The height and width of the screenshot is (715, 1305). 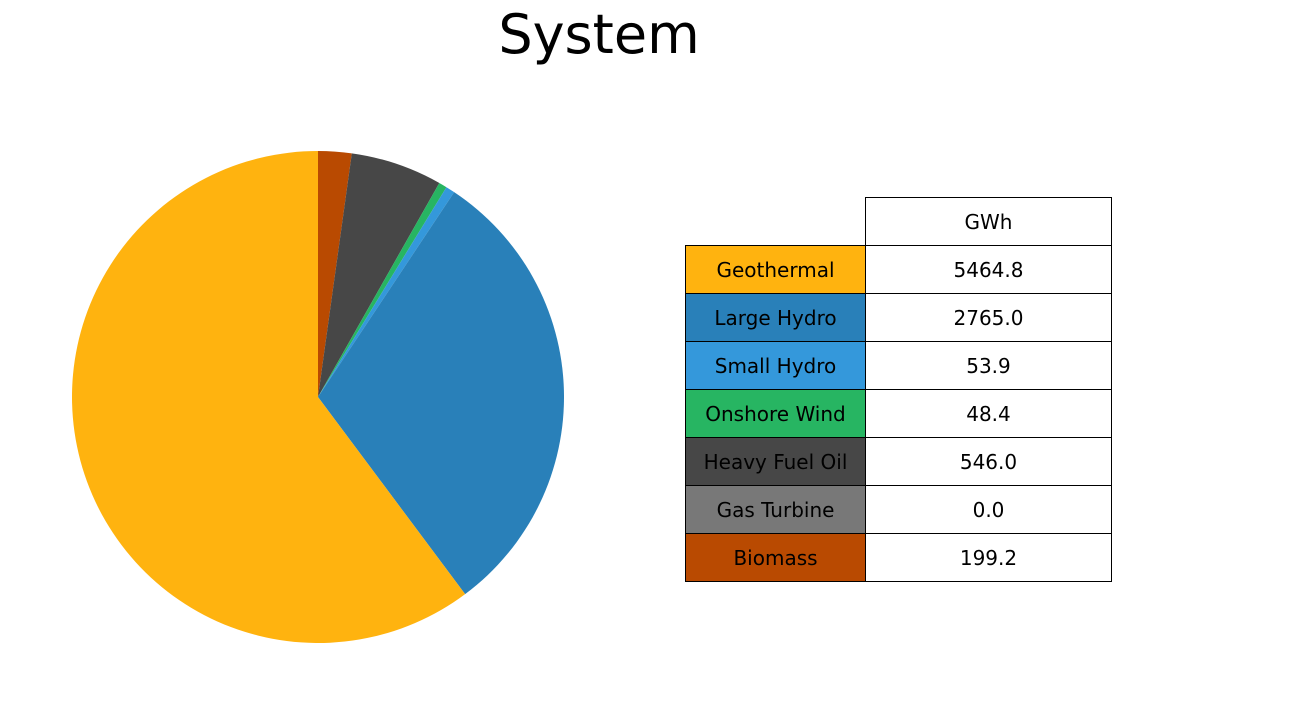 What do you see at coordinates (988, 269) in the screenshot?
I see `row-value-geothermal: 5464.8` at bounding box center [988, 269].